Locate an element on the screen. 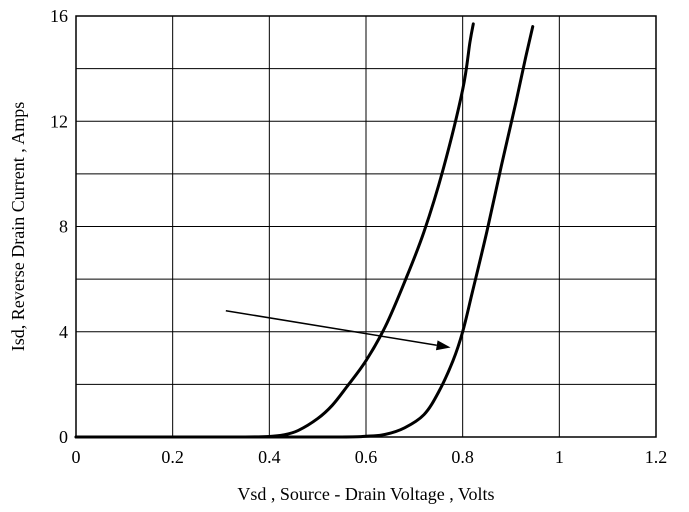 This screenshot has height=512, width=689. x-axis-title: Vsd , Source - Drain Voltage , Volts is located at coordinates (365, 494).